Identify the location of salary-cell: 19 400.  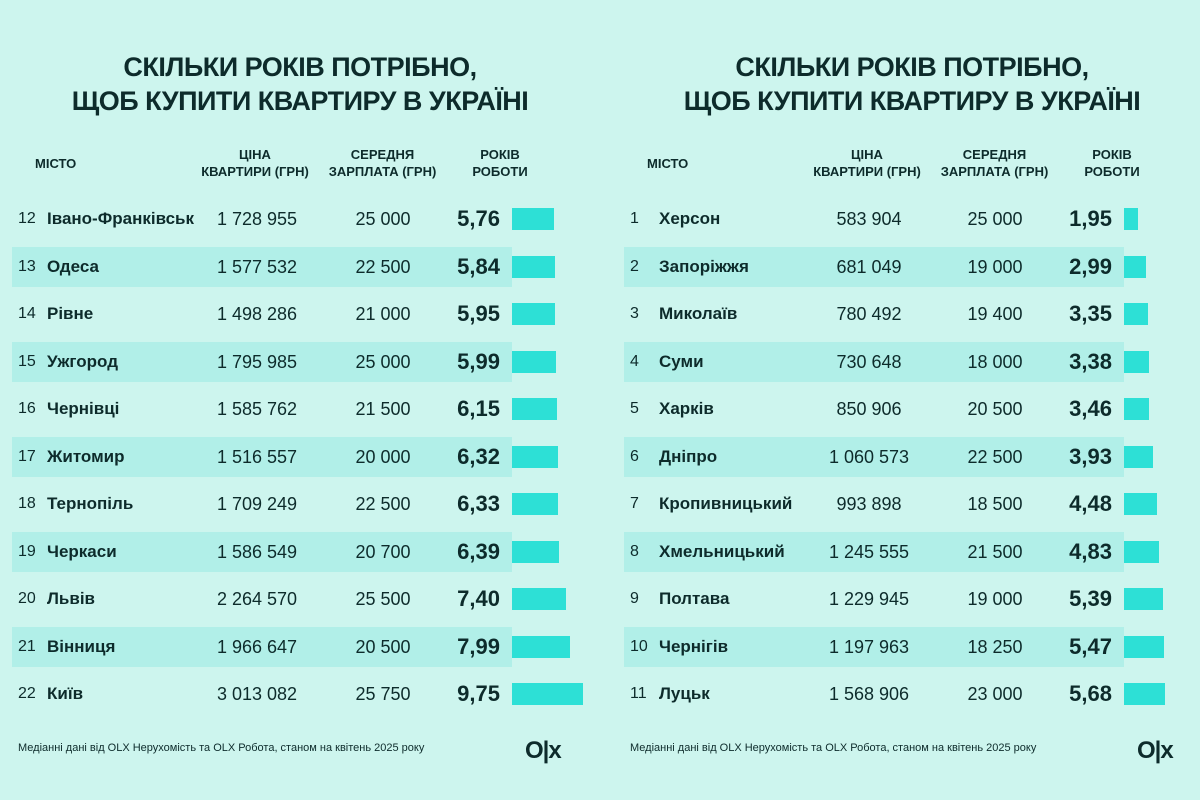
(995, 314).